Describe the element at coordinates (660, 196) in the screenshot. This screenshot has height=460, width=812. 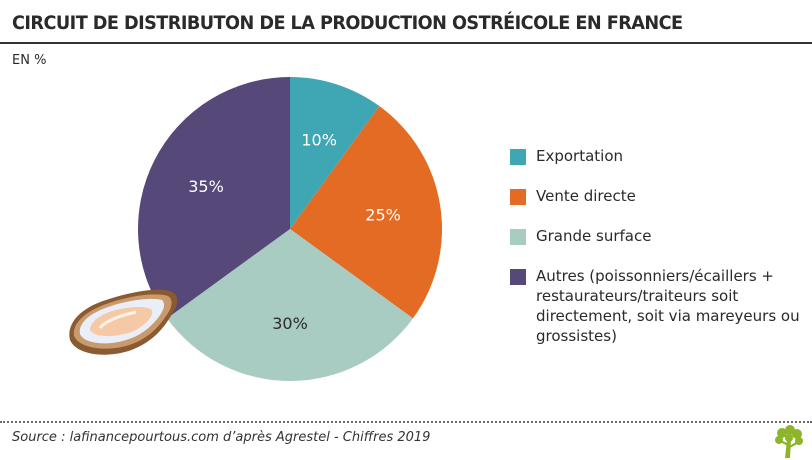
I see `legend-item-vente-directe: Vente directe` at that location.